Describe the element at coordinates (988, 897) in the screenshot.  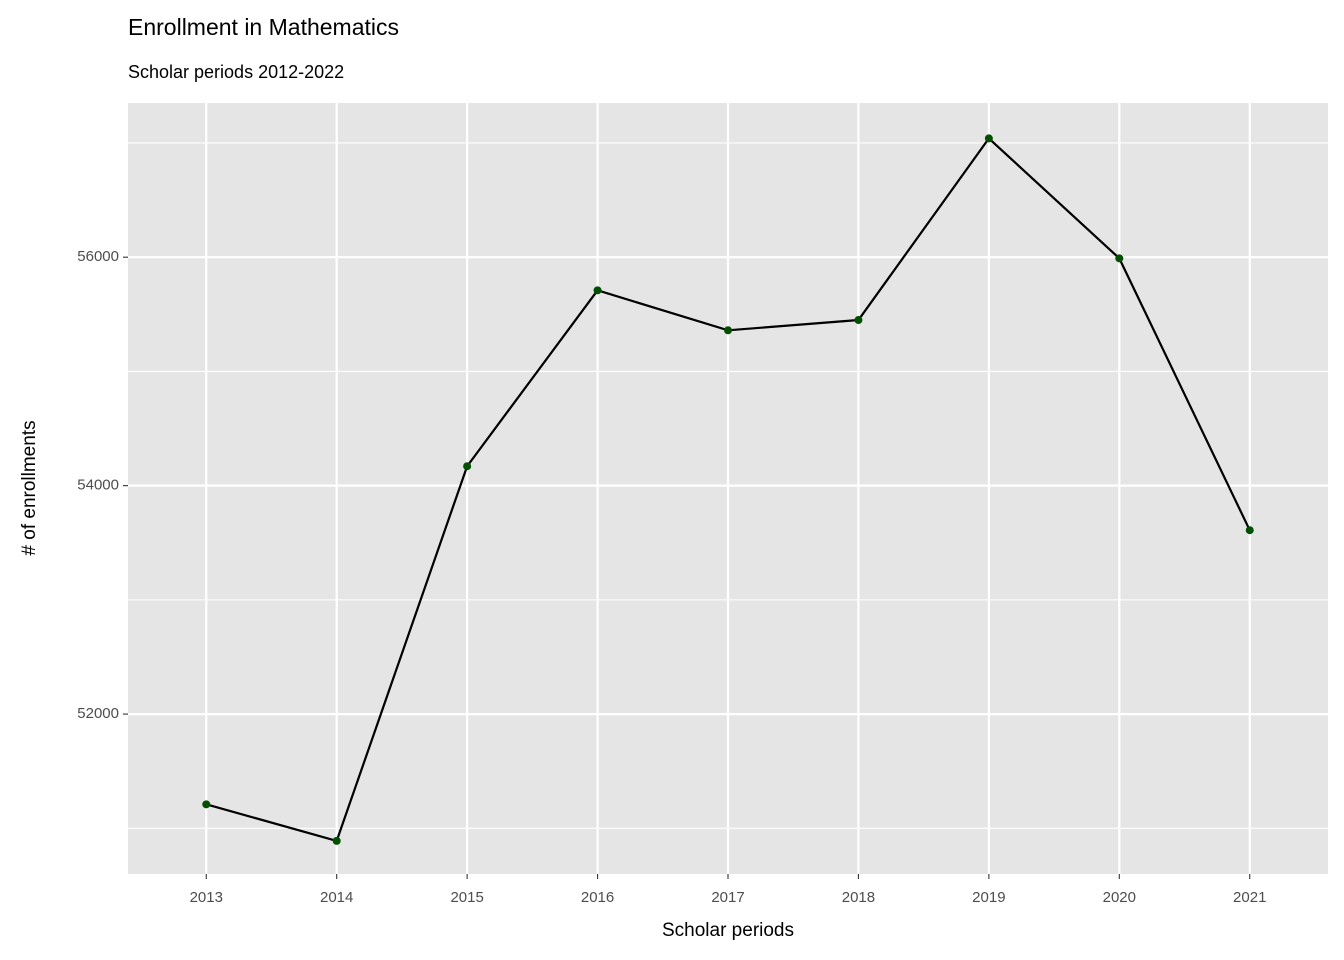
I see `x-tick-label: 2019` at that location.